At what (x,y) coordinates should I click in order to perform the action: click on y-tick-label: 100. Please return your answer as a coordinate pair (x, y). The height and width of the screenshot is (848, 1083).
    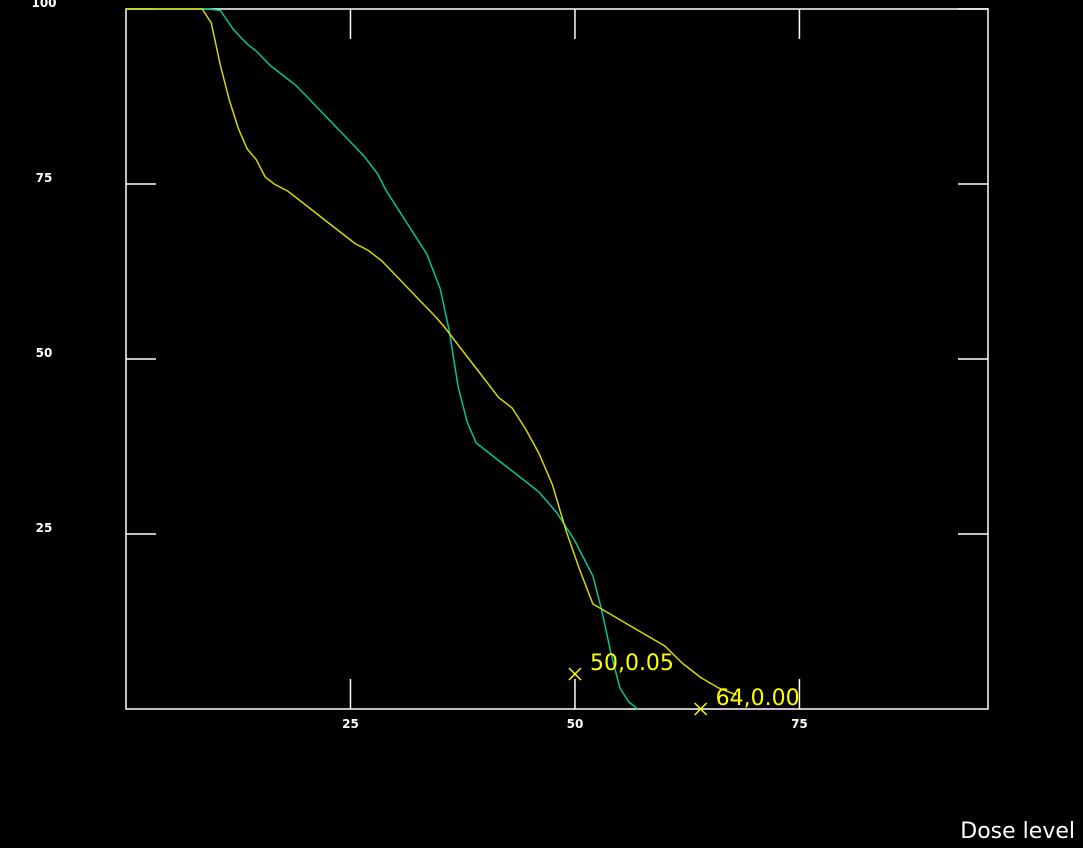
    Looking at the image, I should click on (43, 5).